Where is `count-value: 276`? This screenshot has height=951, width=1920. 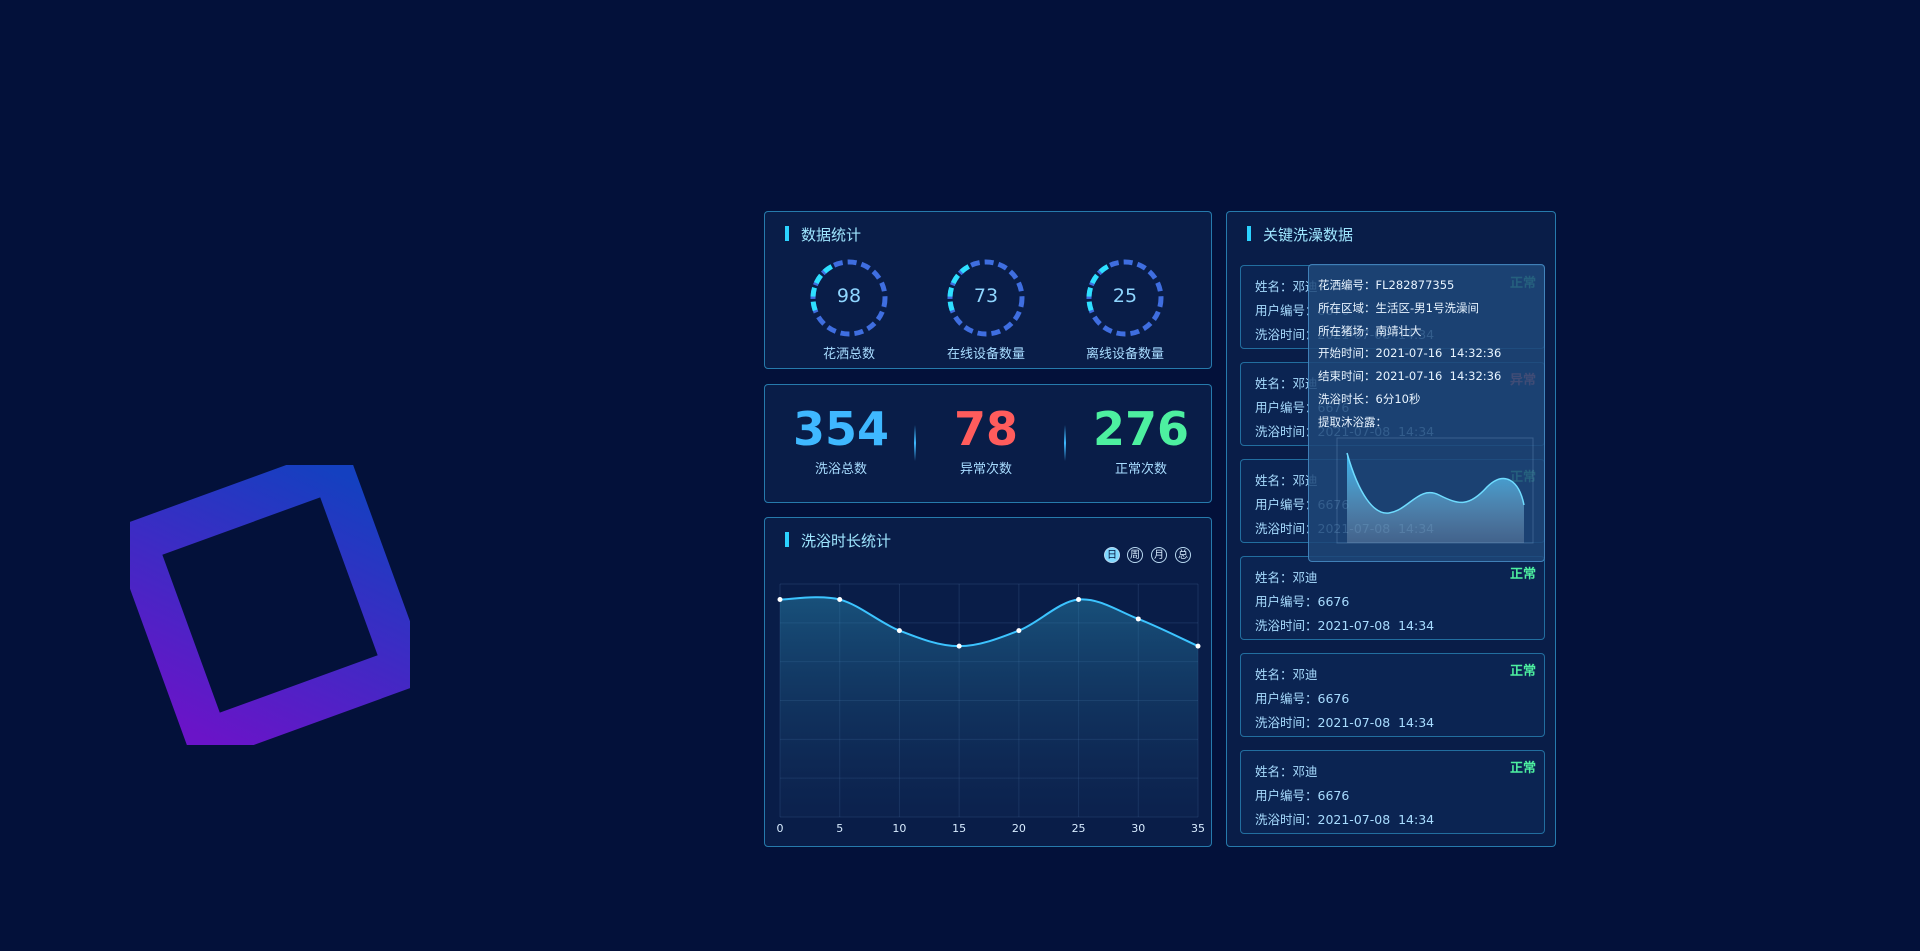
count-value: 276 is located at coordinates (1141, 429).